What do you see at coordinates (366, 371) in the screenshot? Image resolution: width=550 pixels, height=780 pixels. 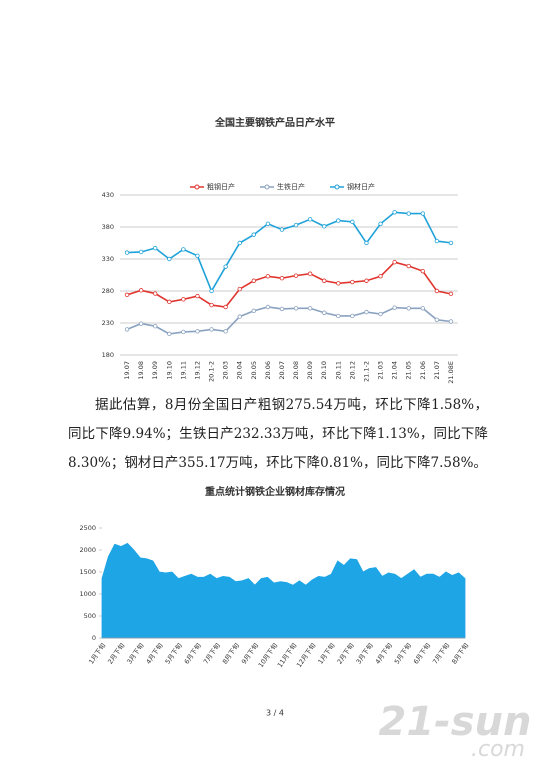 I see `x-tick-label: 21.1-2` at bounding box center [366, 371].